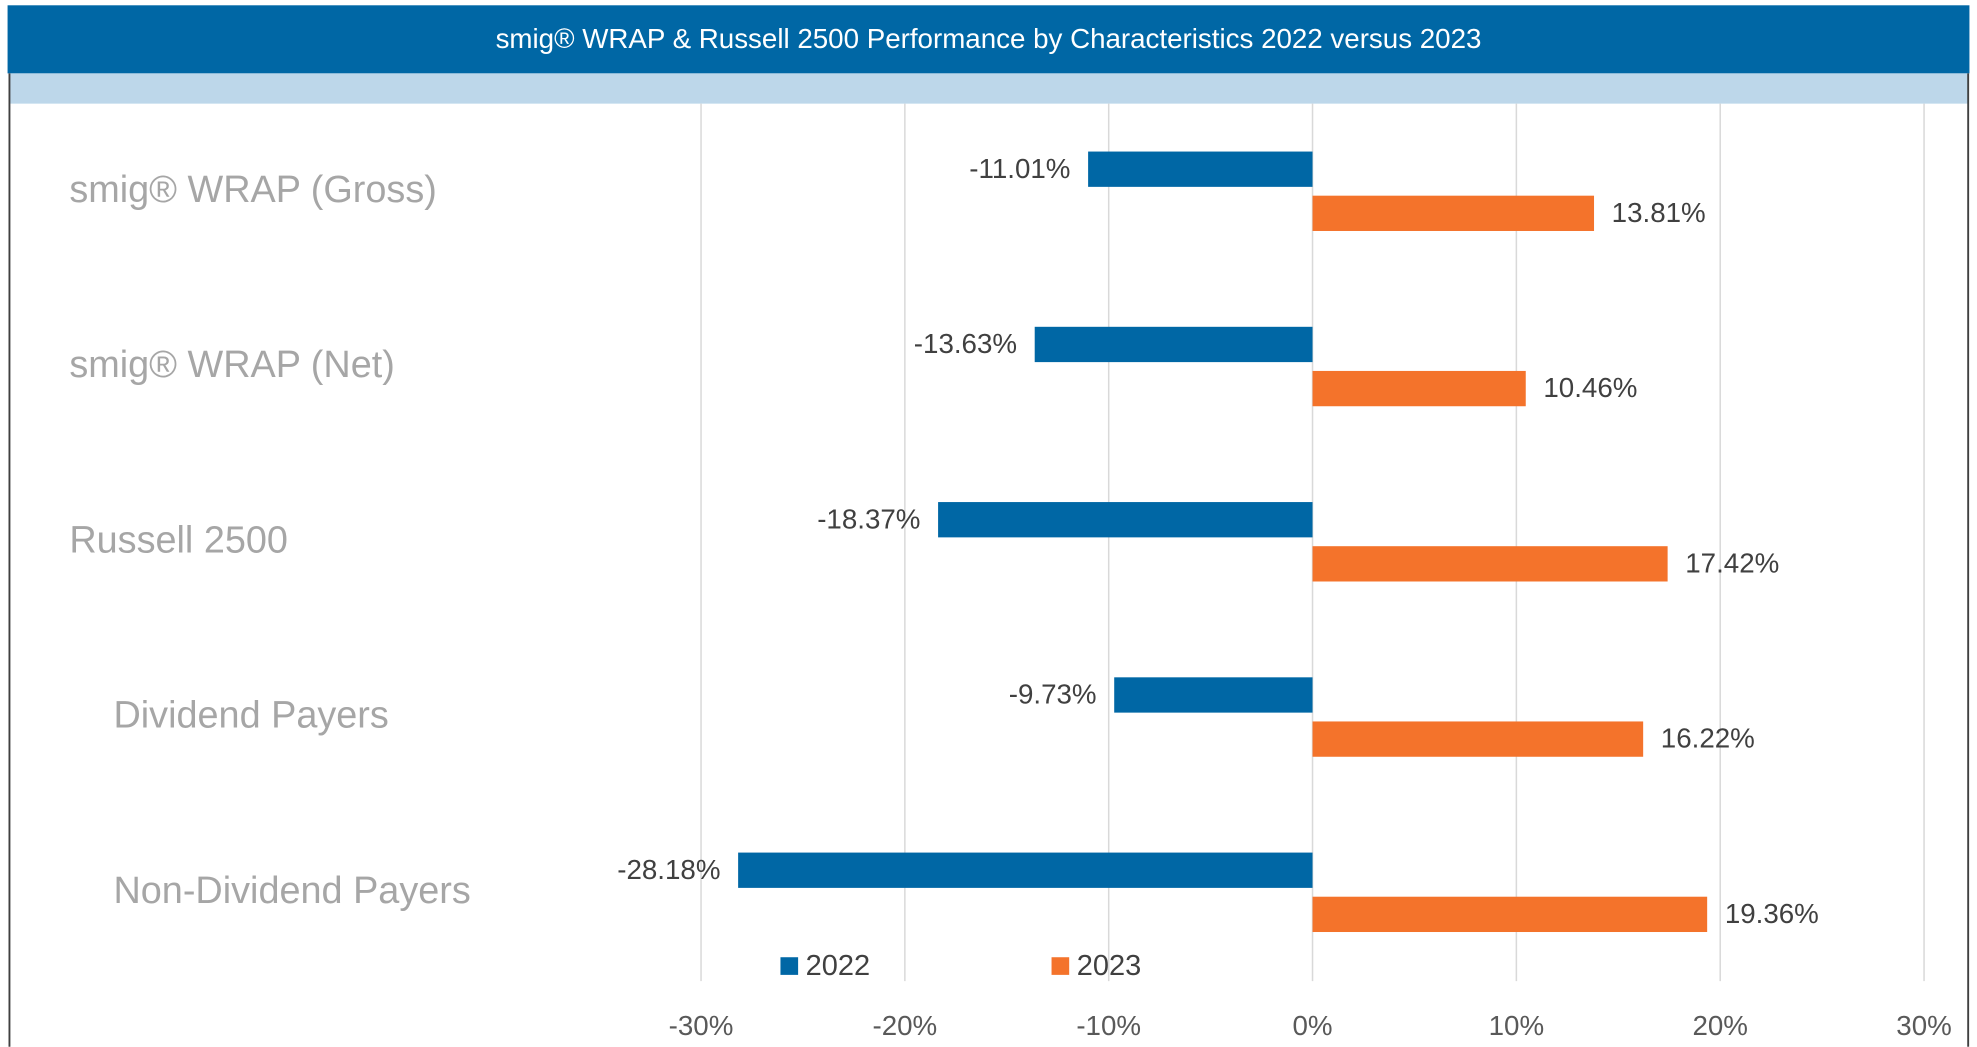  I want to click on x-tick-label: 30%, so click(1923, 1025).